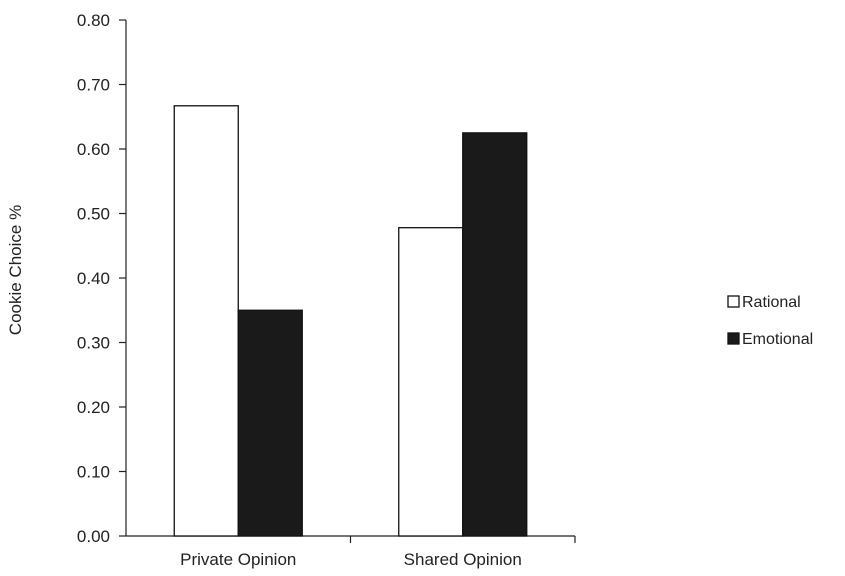 The image size is (845, 576). I want to click on x-axis: Private Opinion Shared Opinion, so click(351, 552).